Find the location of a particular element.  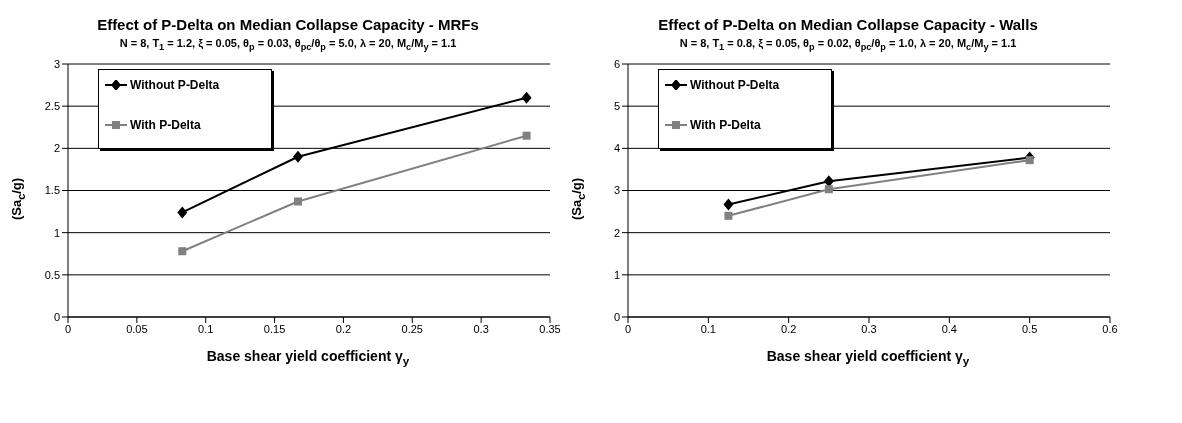

chart-title: Effect of P-Delta on Median Collapse Capacity - Walls is located at coordinates (848, 24).